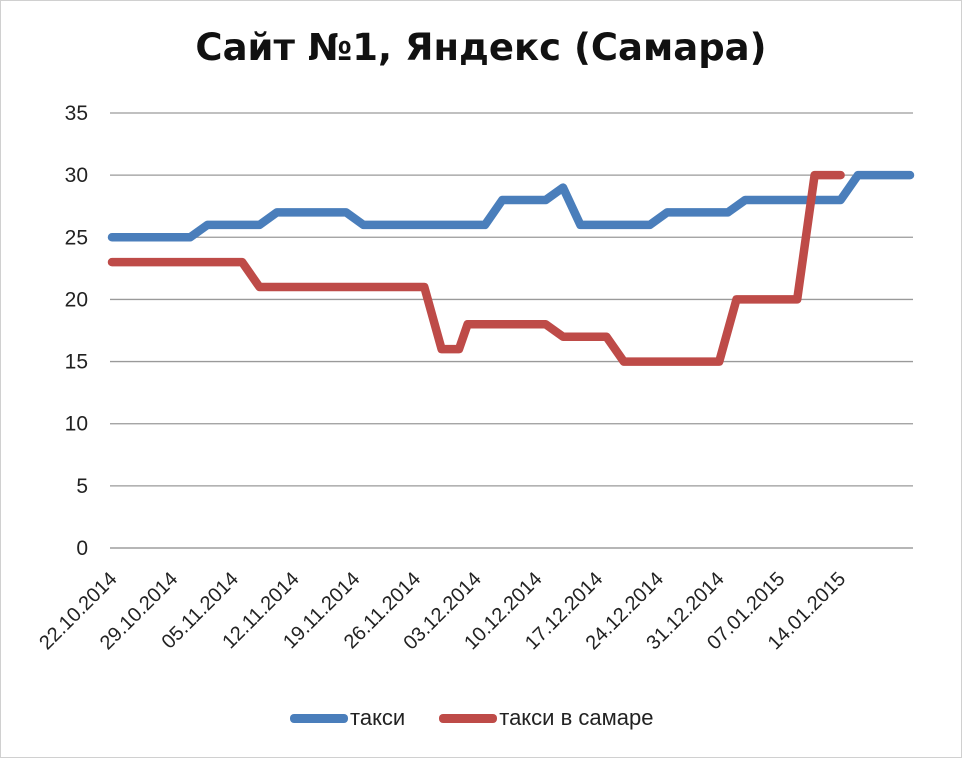 The image size is (962, 758). I want to click on y-tick-label: 25, so click(76, 237).